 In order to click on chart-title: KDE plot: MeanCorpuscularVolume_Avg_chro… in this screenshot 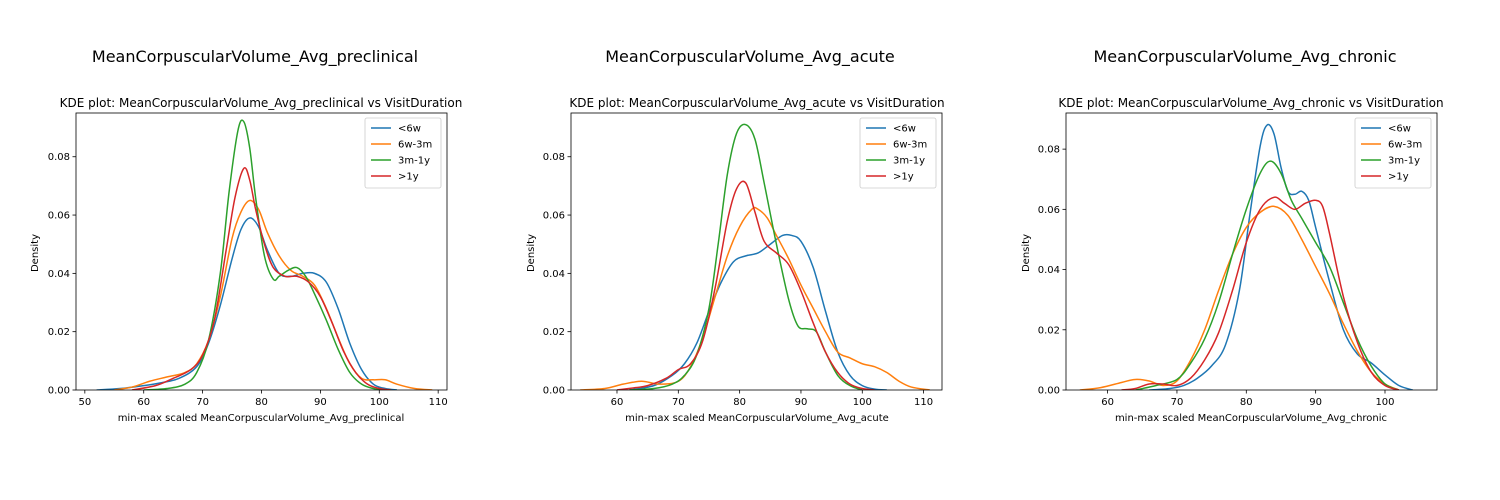, I will do `click(1250, 103)`.